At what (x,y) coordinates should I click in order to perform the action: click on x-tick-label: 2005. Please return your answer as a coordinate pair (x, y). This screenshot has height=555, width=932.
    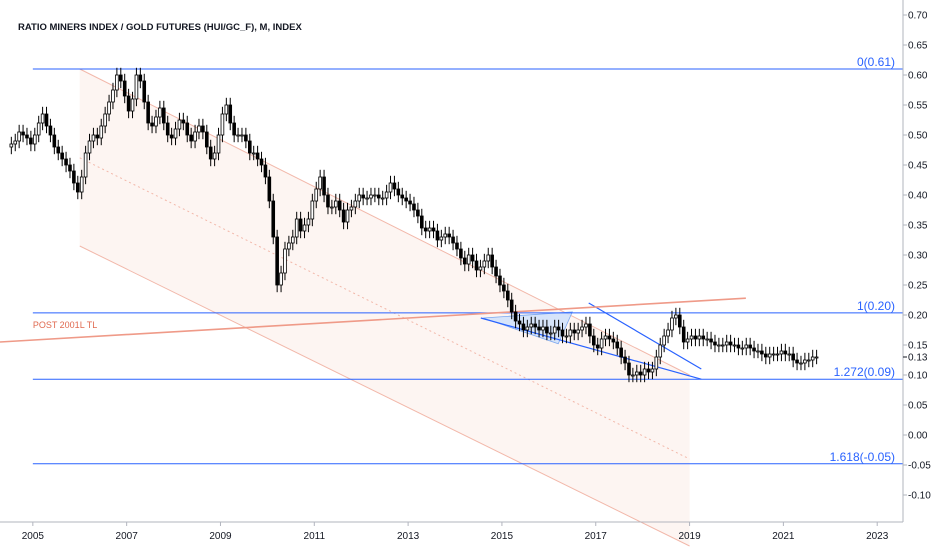
    Looking at the image, I should click on (33, 536).